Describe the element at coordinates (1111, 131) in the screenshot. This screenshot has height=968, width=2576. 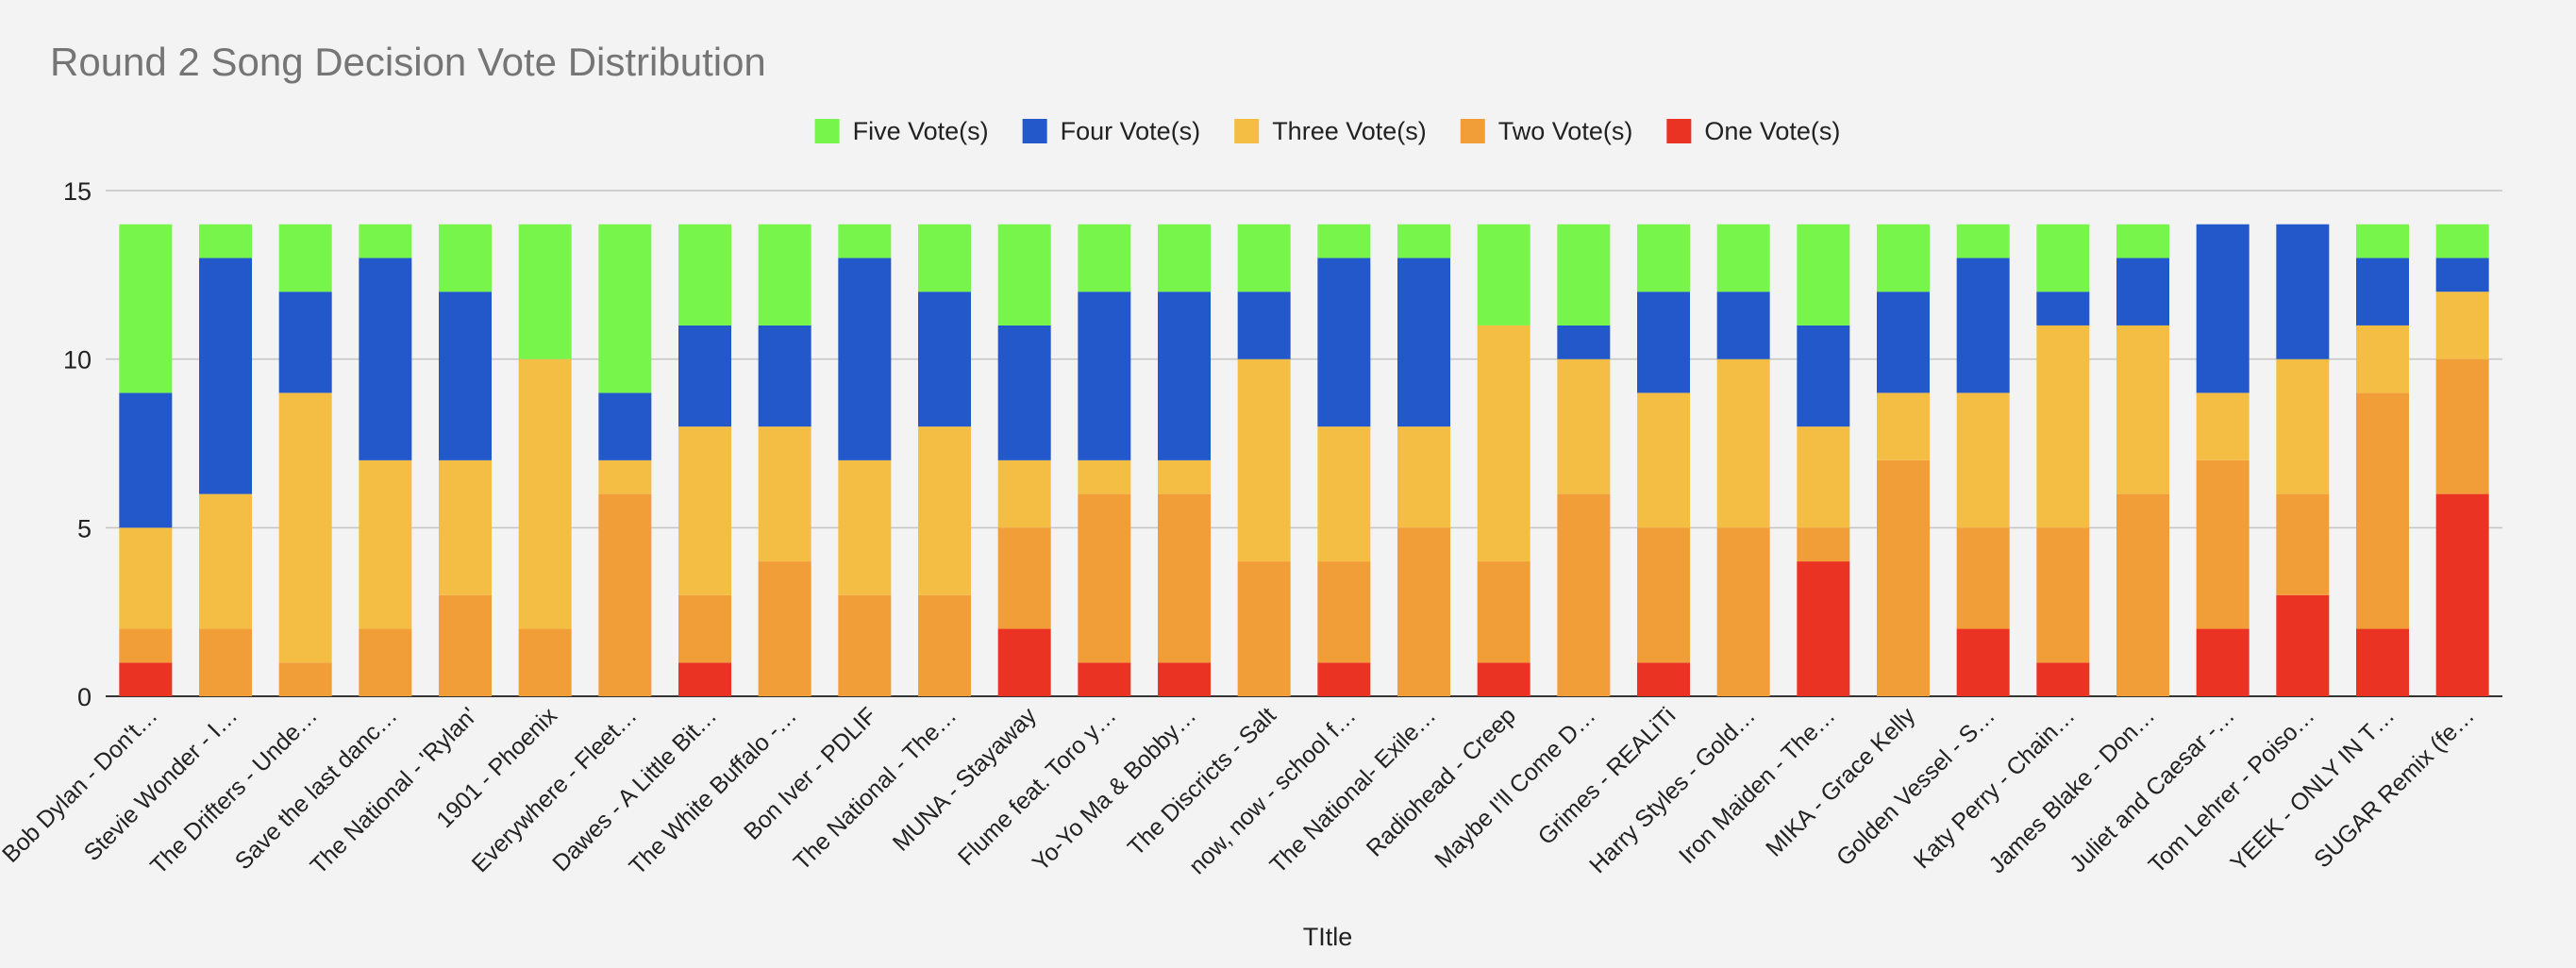
I see `legend-item: Four Vote(s)` at that location.